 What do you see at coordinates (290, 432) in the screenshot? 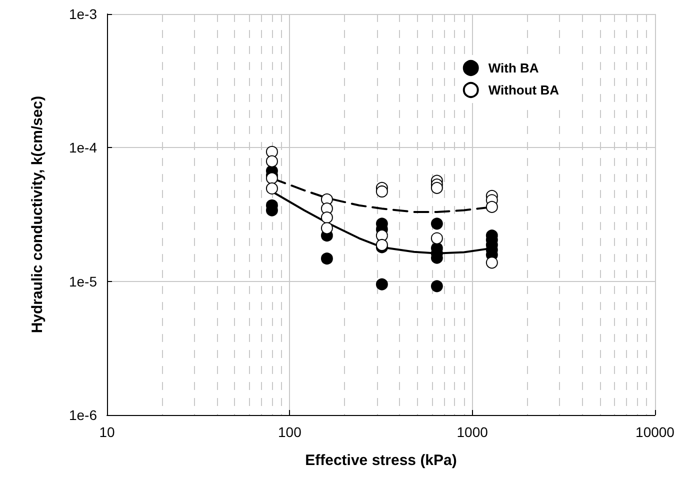
I see `x-tick-label: 100` at bounding box center [290, 432].